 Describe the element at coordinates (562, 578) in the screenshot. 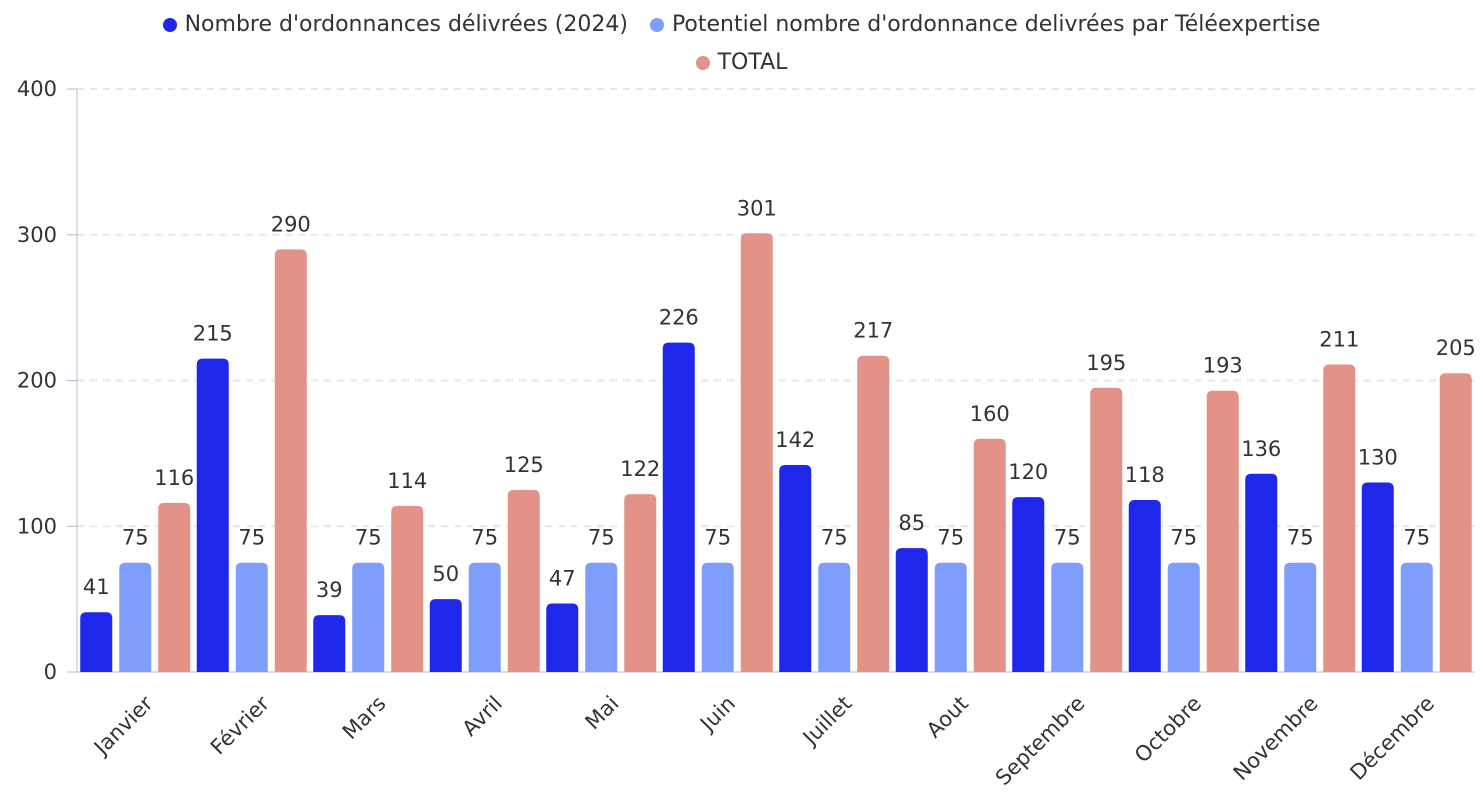

I see `data-label: 47` at that location.